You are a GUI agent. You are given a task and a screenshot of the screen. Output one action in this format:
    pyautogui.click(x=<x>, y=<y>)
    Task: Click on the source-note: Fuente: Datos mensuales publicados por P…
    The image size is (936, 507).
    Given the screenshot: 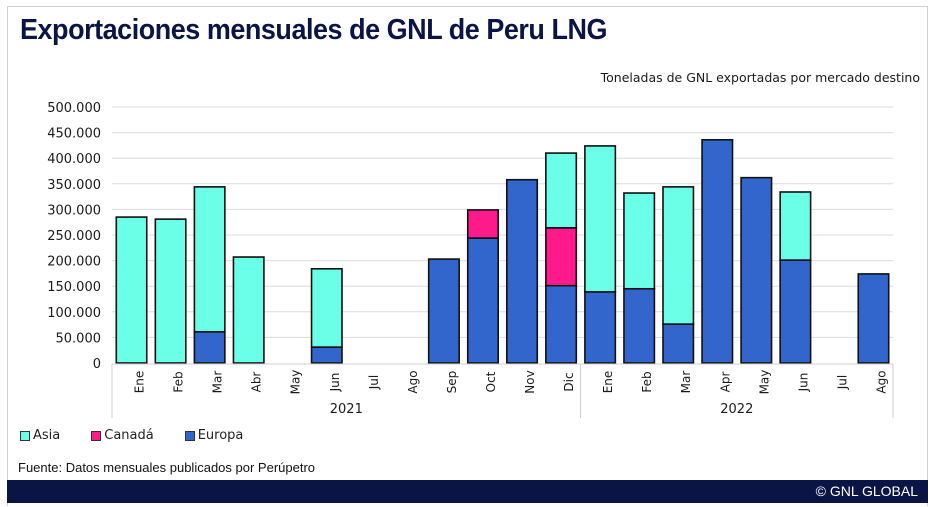 What is the action you would take?
    pyautogui.click(x=167, y=467)
    